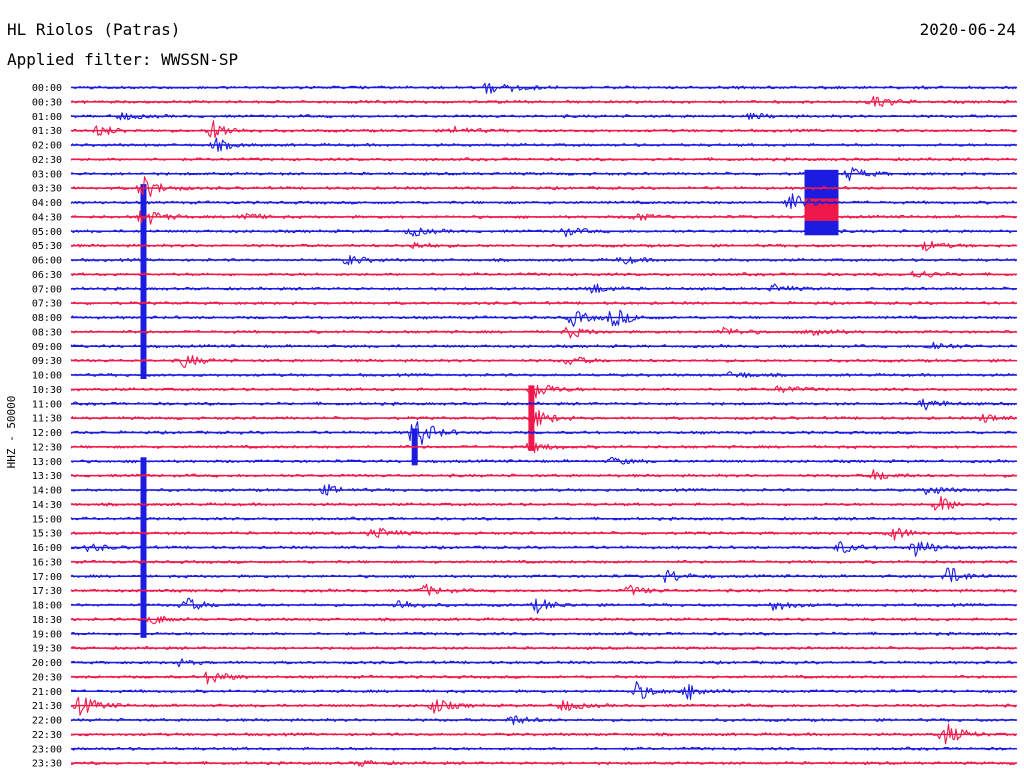 This screenshot has height=780, width=1024. Describe the element at coordinates (47, 534) in the screenshot. I see `time-label: 15:30` at that location.